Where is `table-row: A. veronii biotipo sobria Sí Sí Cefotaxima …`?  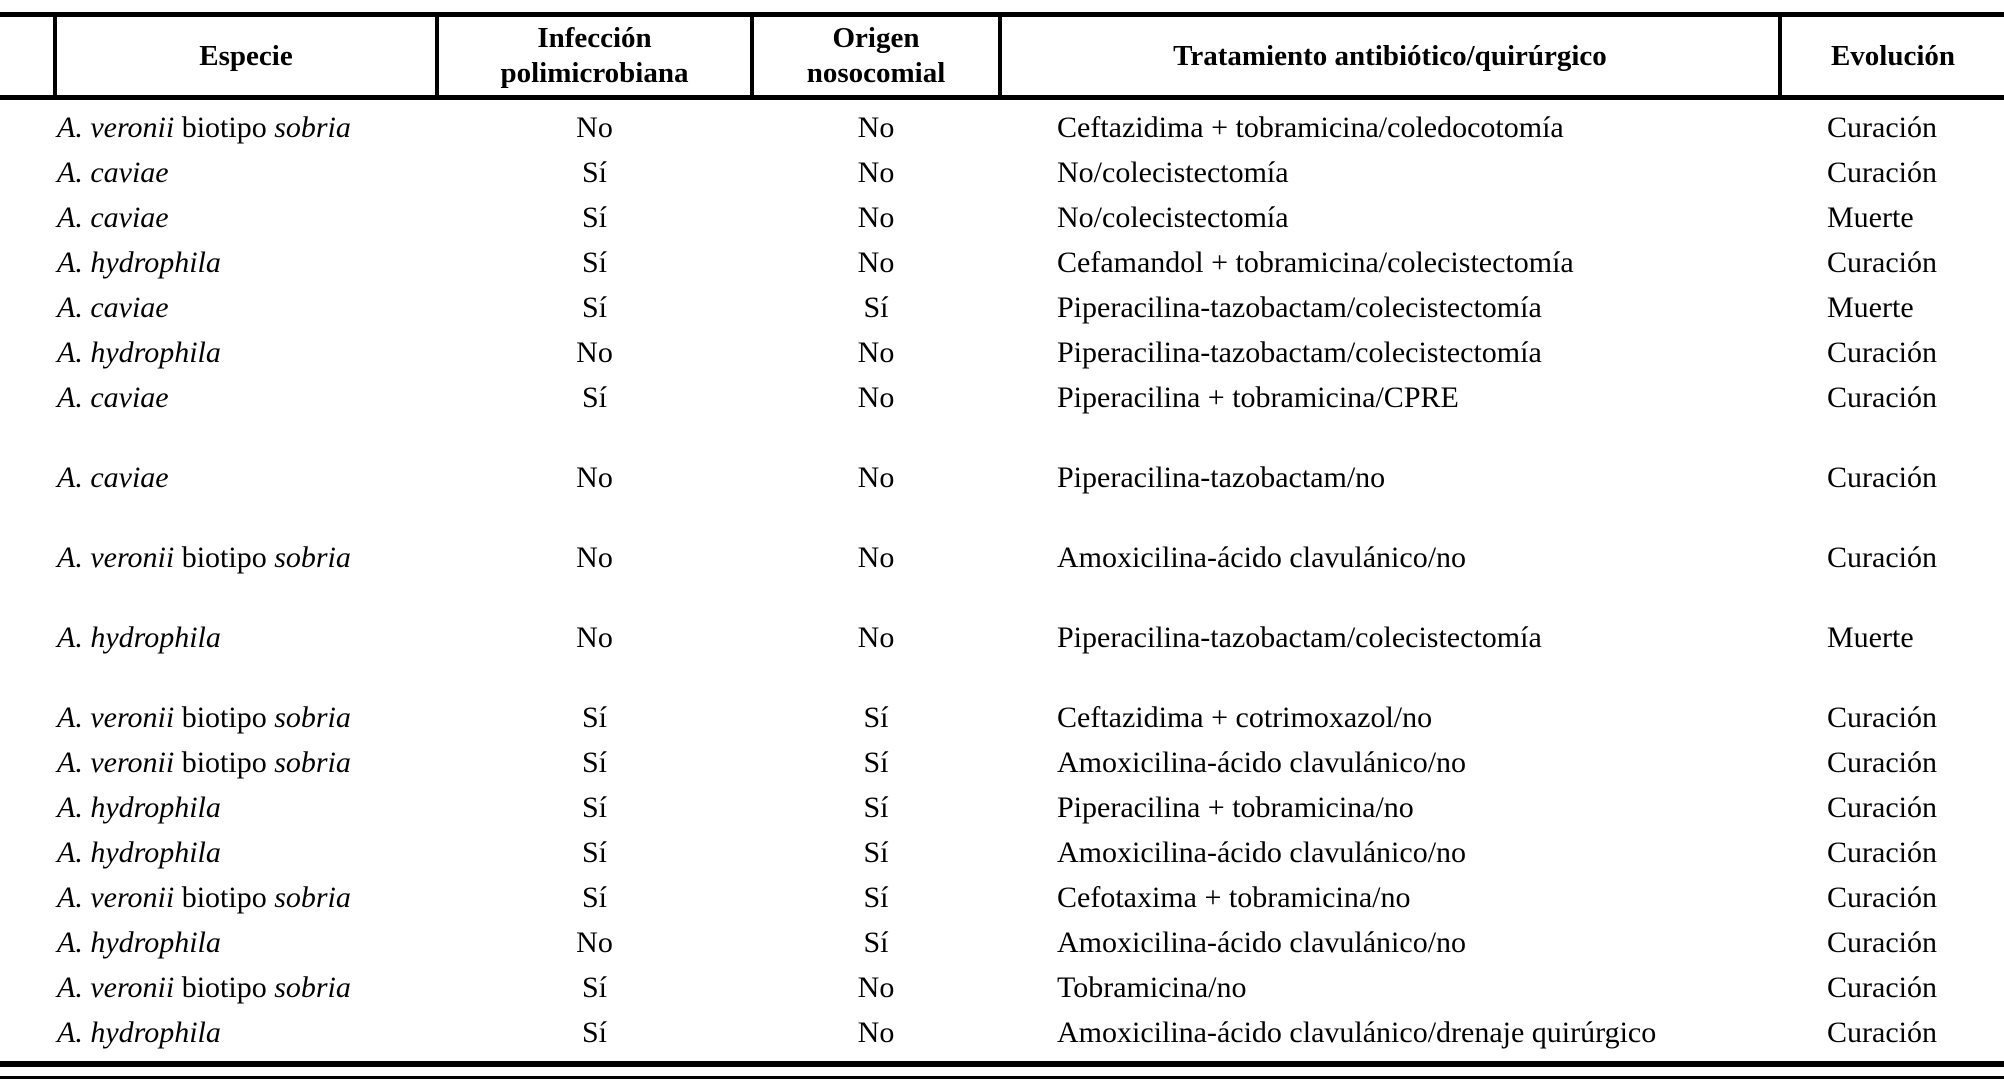
table-row: A. veronii biotipo sobria Sí Sí Cefotaxima … is located at coordinates (1002, 898).